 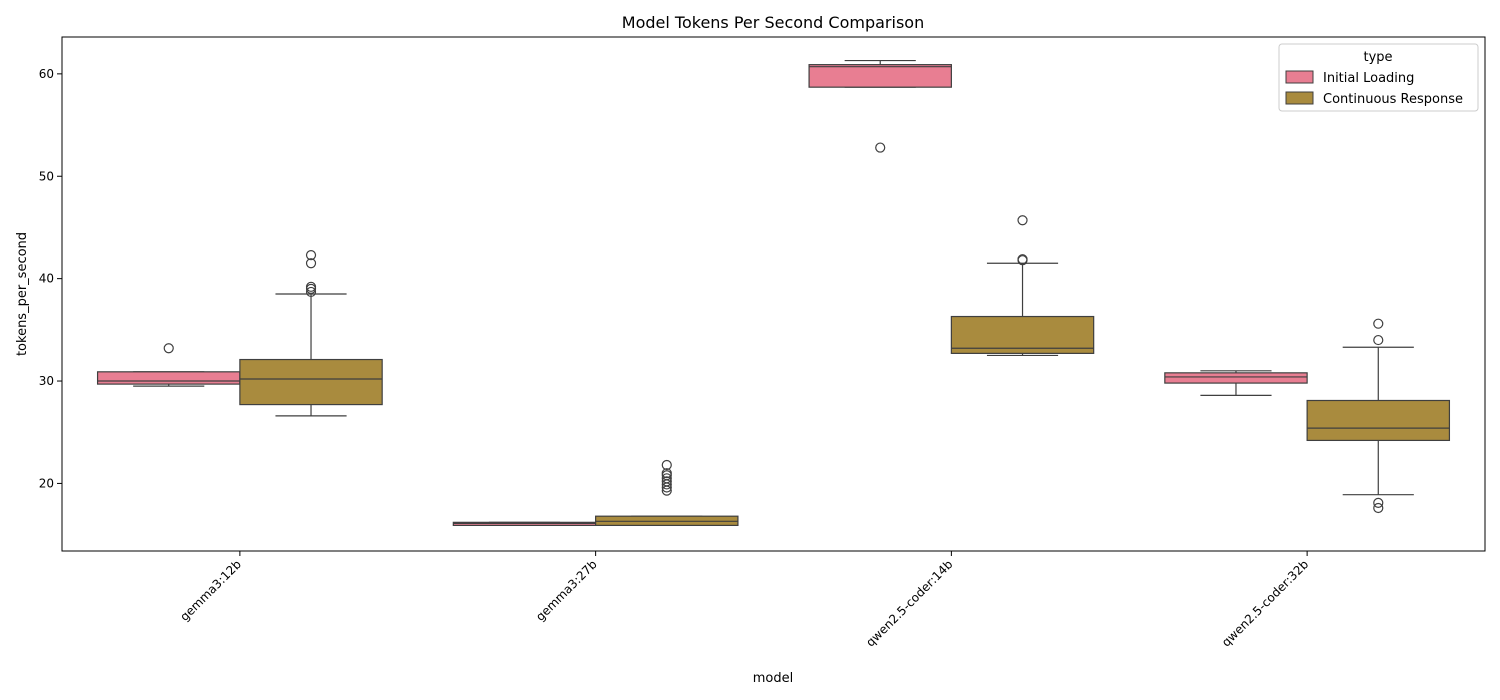 I want to click on legend: type Initial Loading Continuous Response, so click(x=1378, y=77).